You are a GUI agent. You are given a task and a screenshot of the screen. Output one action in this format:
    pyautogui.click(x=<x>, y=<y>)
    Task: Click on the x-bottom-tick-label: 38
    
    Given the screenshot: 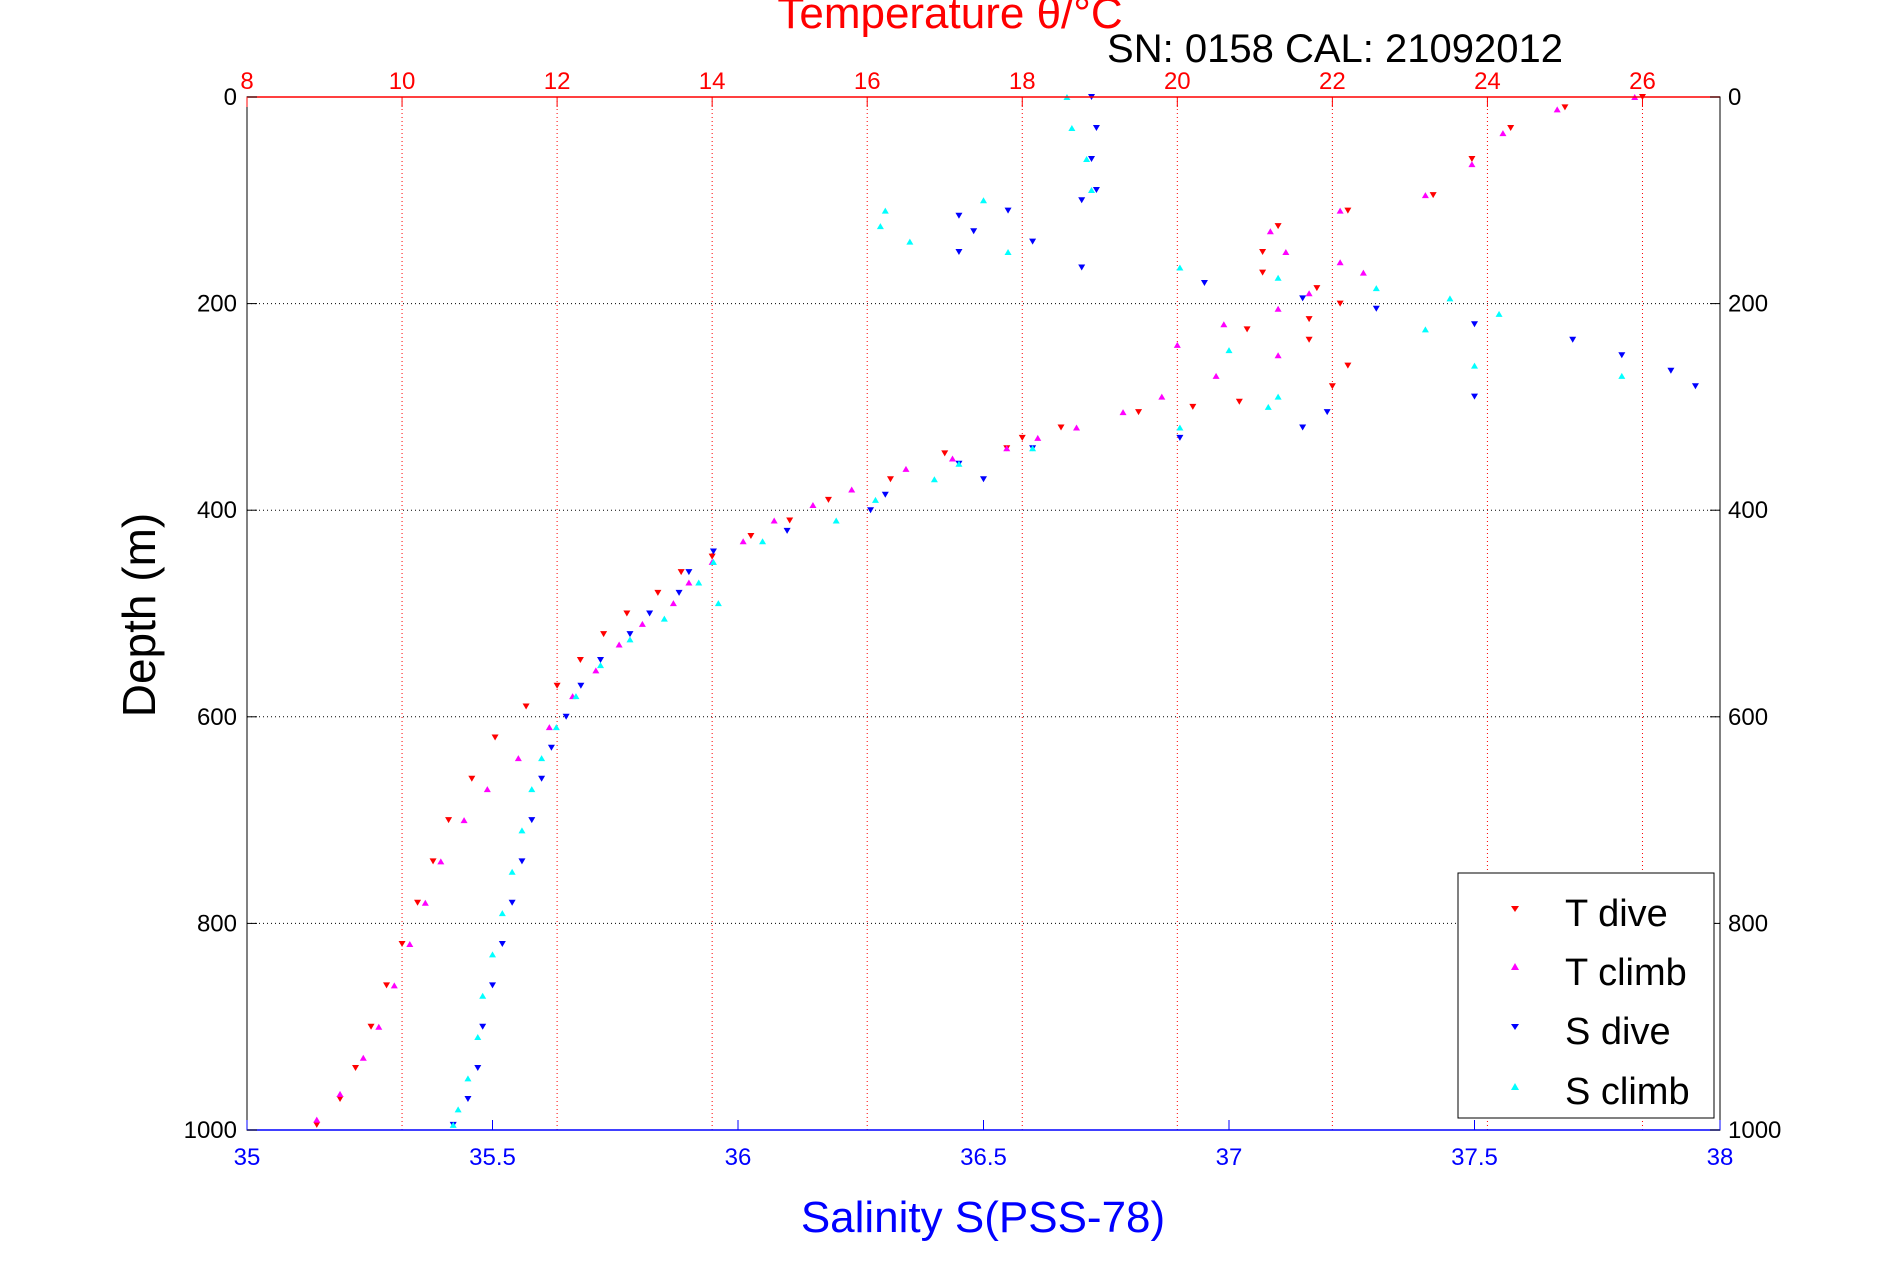 What is the action you would take?
    pyautogui.click(x=1720, y=1157)
    